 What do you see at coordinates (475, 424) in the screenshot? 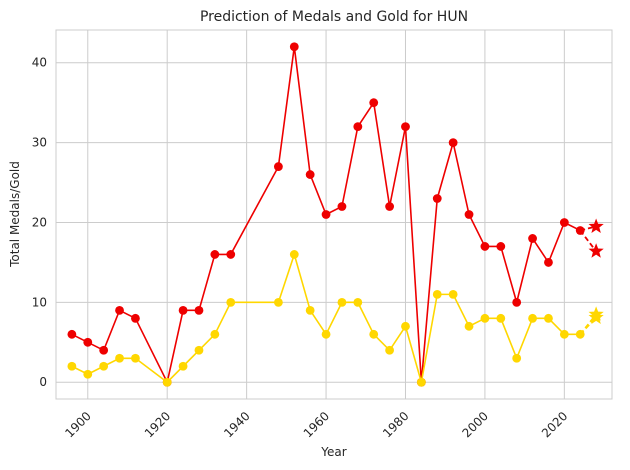
I see `x-tick-label: 2000` at bounding box center [475, 424].